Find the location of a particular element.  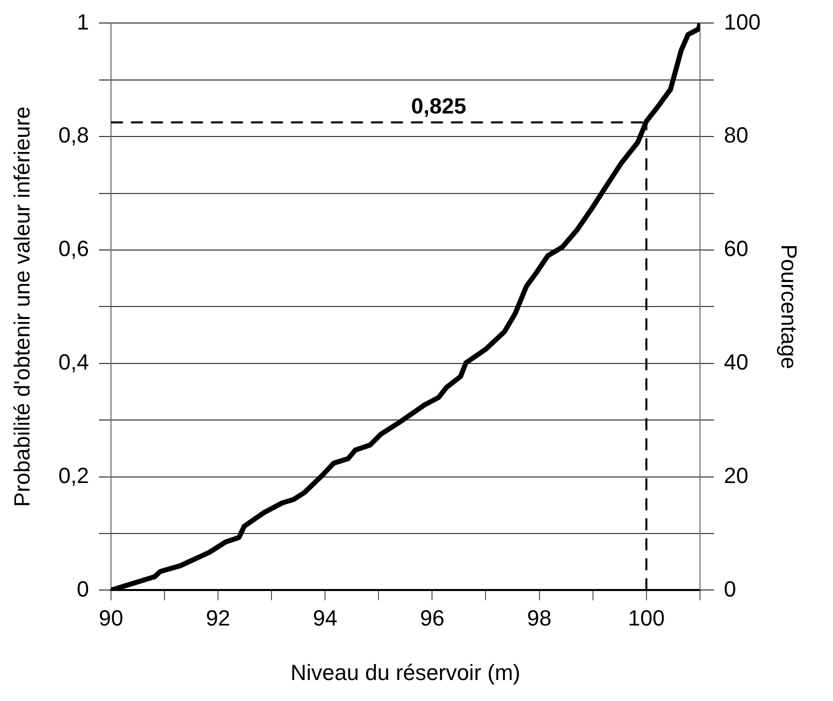

y-tick-label: 0,2 is located at coordinates (73, 475).